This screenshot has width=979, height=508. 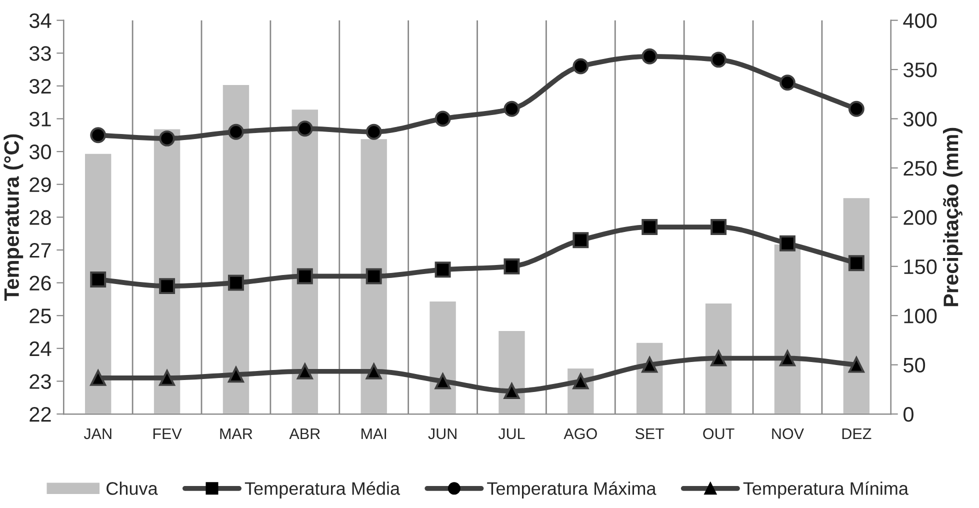 I want to click on y-tick-label: 23, so click(x=40, y=381).